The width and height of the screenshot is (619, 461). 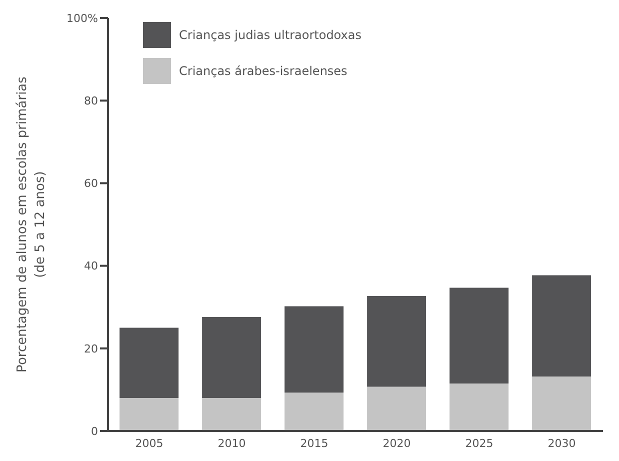 I want to click on x-tick-label: 2020, so click(x=396, y=443).